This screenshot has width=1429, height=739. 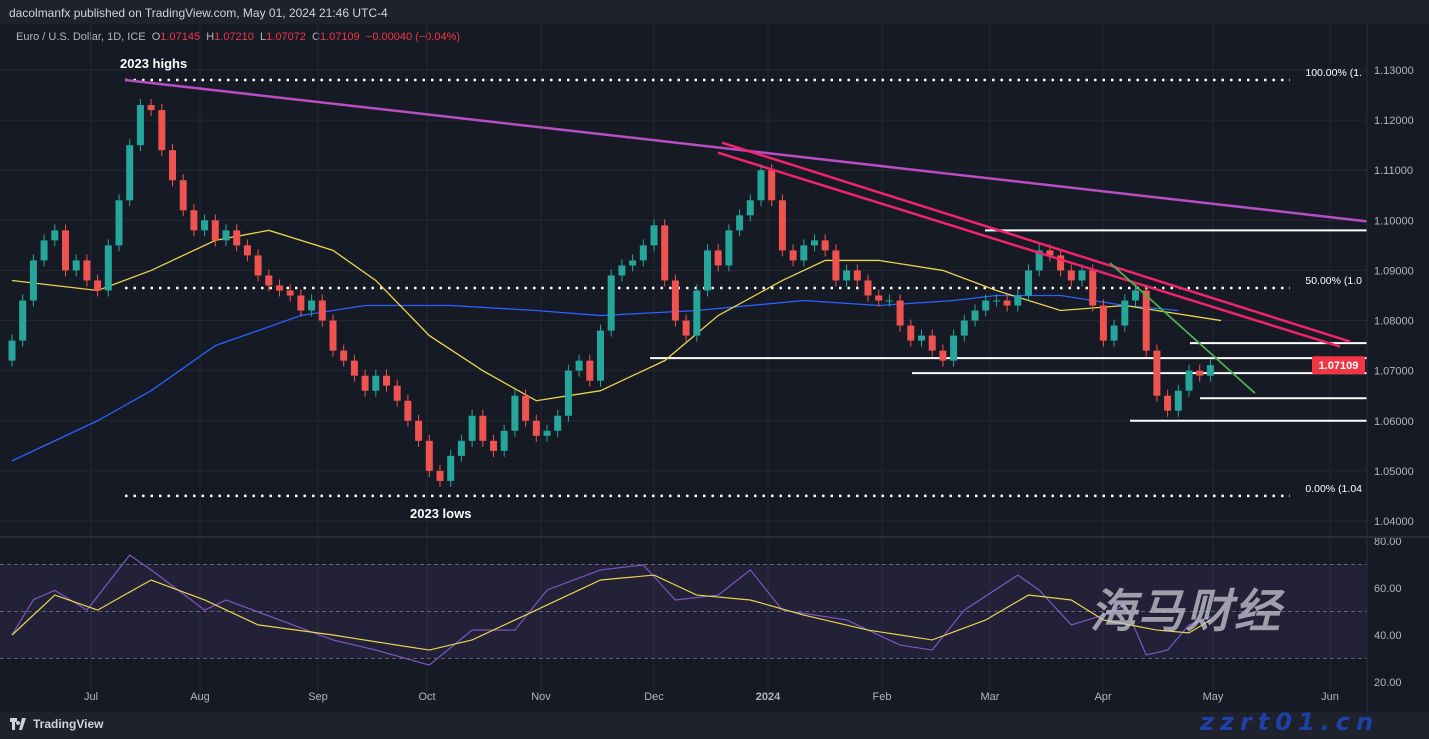 I want to click on rsi-tick-label: 60.00, so click(x=1388, y=589).